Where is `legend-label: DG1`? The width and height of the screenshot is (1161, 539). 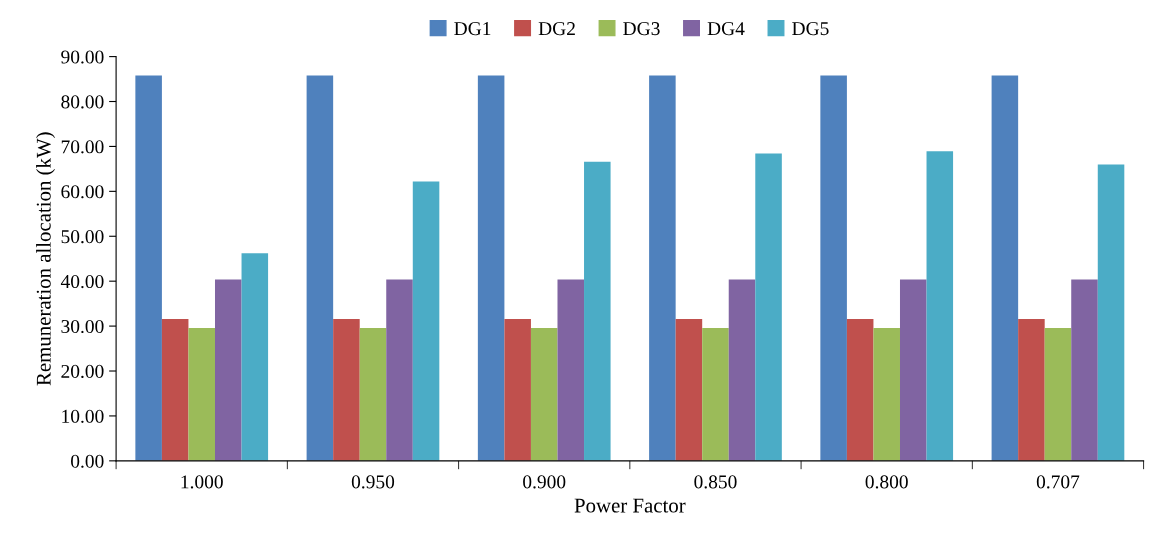
legend-label: DG1 is located at coordinates (472, 29).